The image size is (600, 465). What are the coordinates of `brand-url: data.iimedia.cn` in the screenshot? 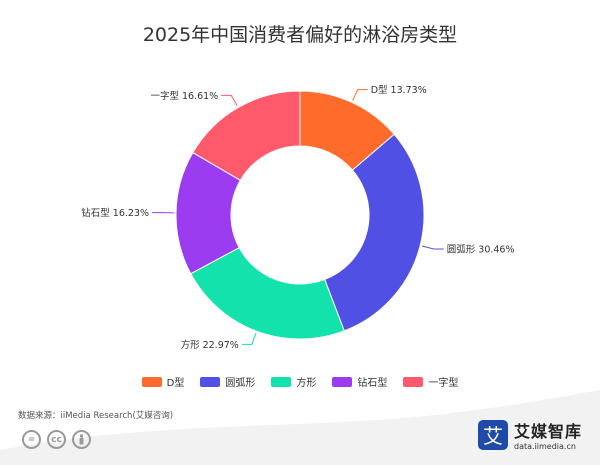 It's located at (545, 446).